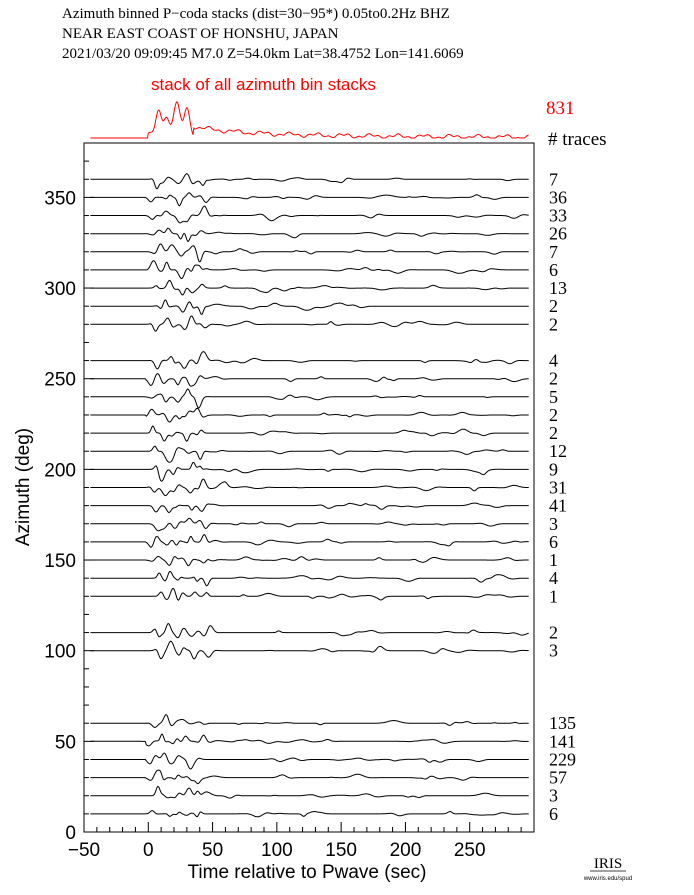  What do you see at coordinates (553, 524) in the screenshot?
I see `trace-count-az-170: 3` at bounding box center [553, 524].